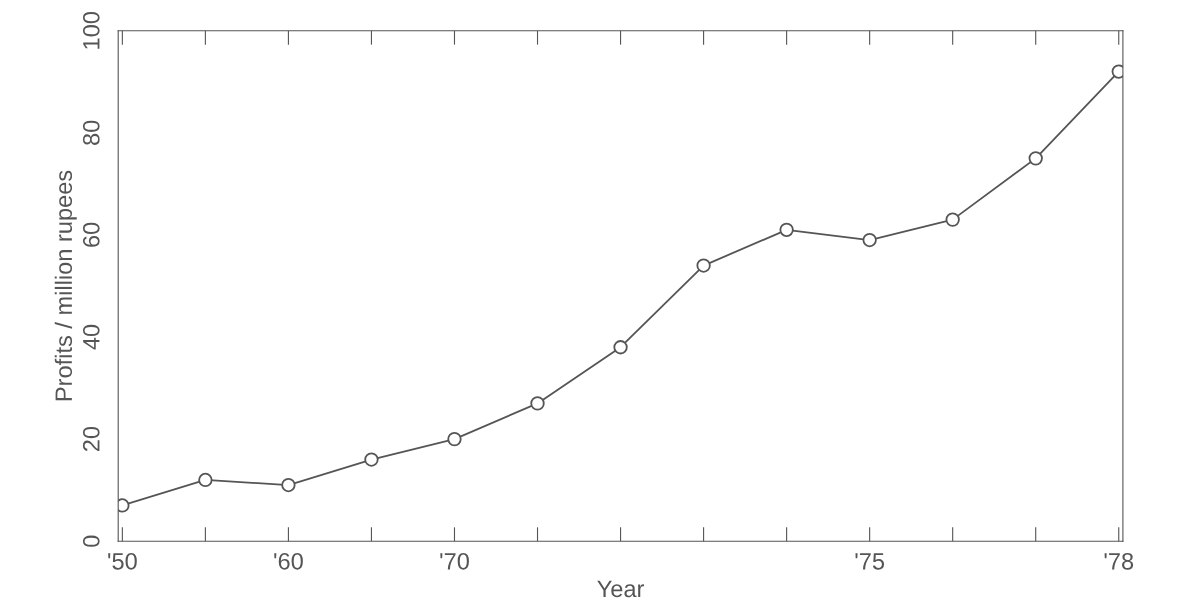 Image resolution: width=1182 pixels, height=615 pixels. Describe the element at coordinates (91, 541) in the screenshot. I see `y-tick-label: 0` at that location.